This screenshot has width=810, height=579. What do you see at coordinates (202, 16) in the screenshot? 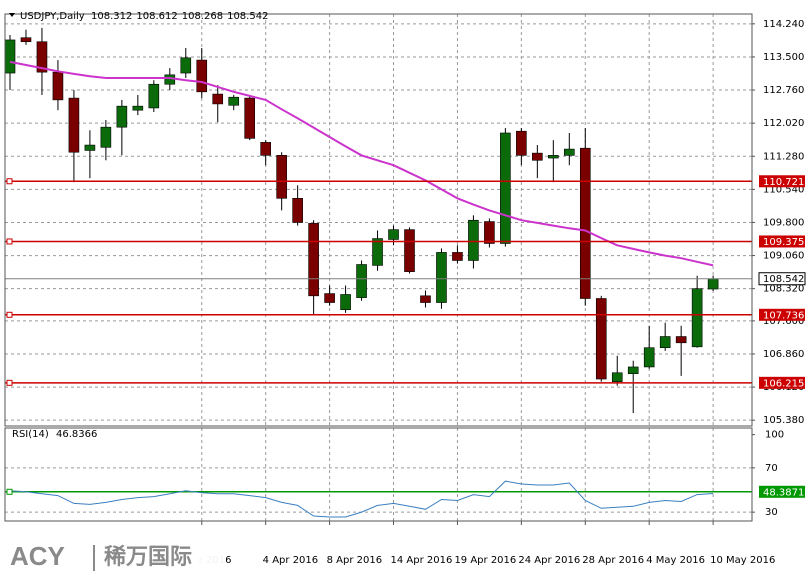
I see `header-value: 108.268` at bounding box center [202, 16].